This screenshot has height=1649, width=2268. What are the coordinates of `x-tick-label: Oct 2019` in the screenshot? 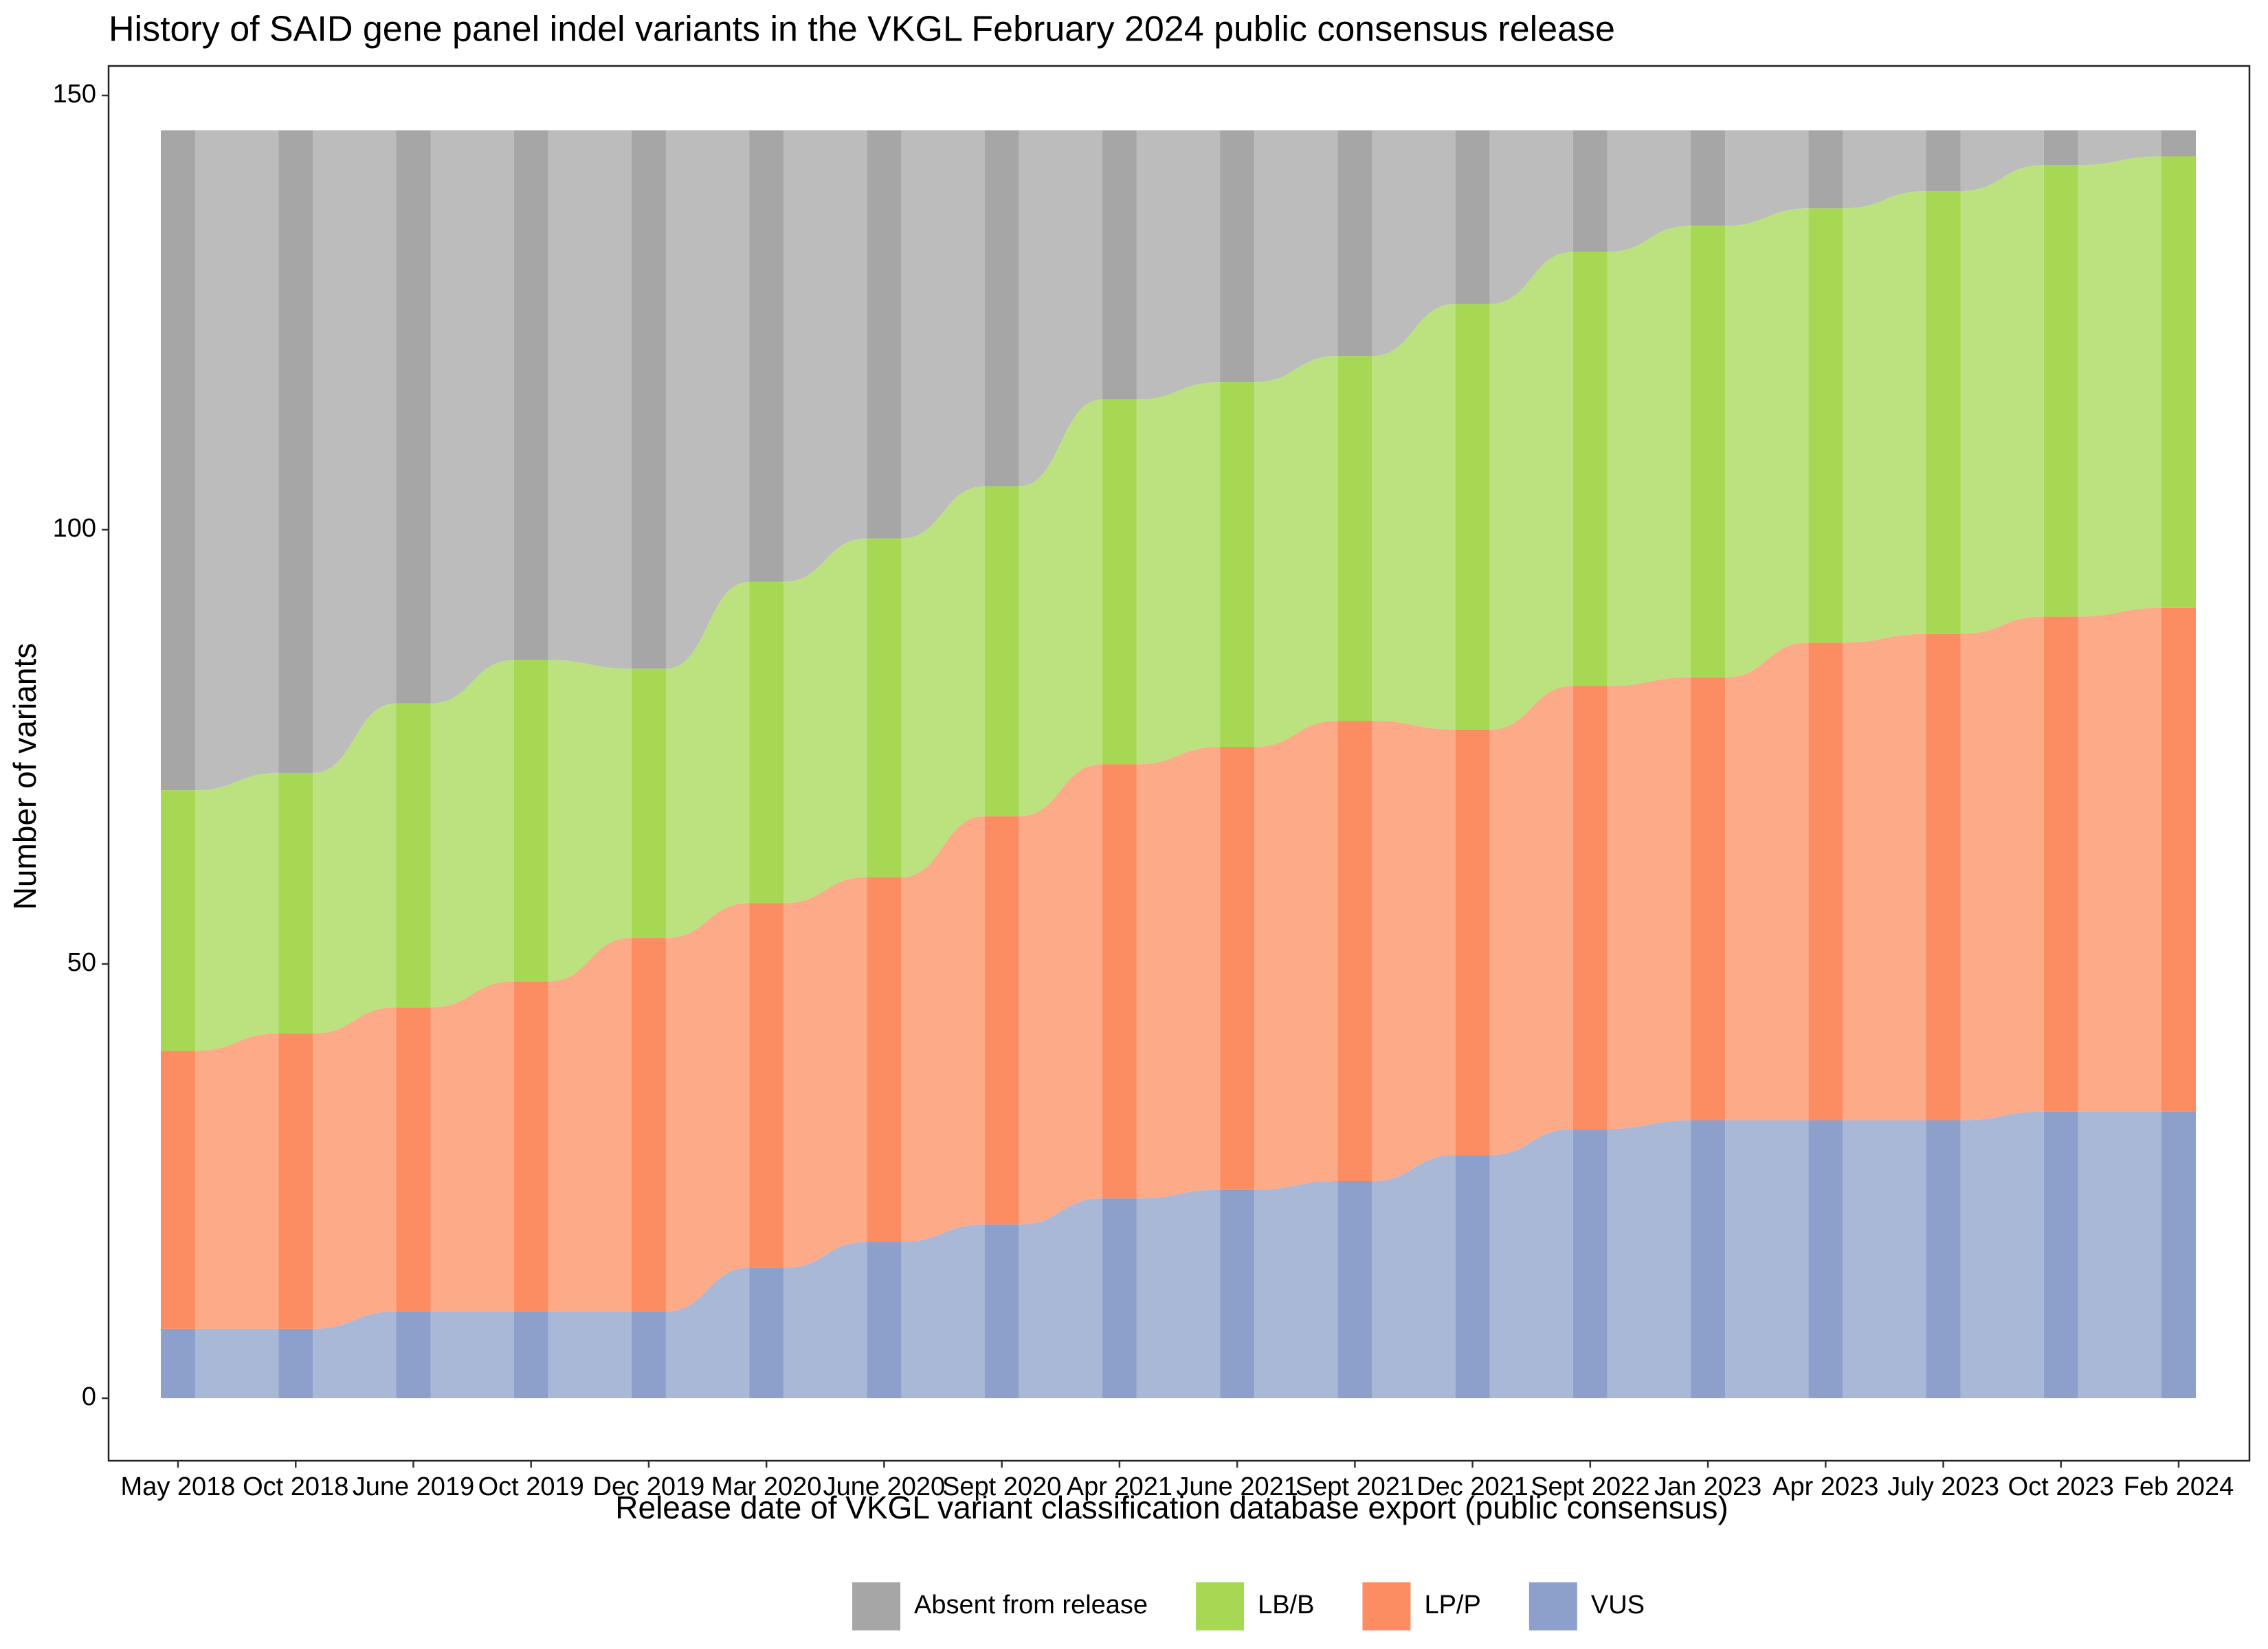 It's located at (531, 1486).